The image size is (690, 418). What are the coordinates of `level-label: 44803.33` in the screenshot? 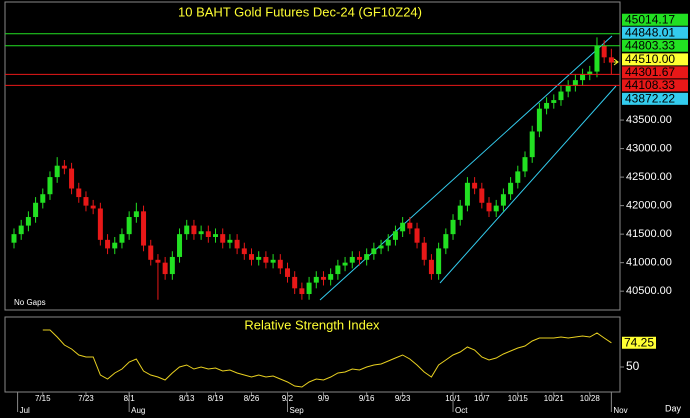 It's located at (650, 45).